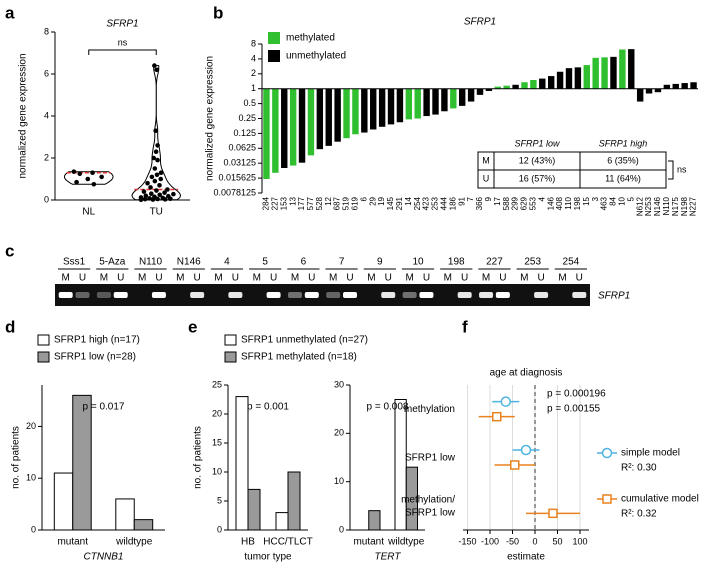 This screenshot has height=576, width=709. Describe the element at coordinates (239, 163) in the screenshot. I see `y-tick-label: 0.03125` at that location.